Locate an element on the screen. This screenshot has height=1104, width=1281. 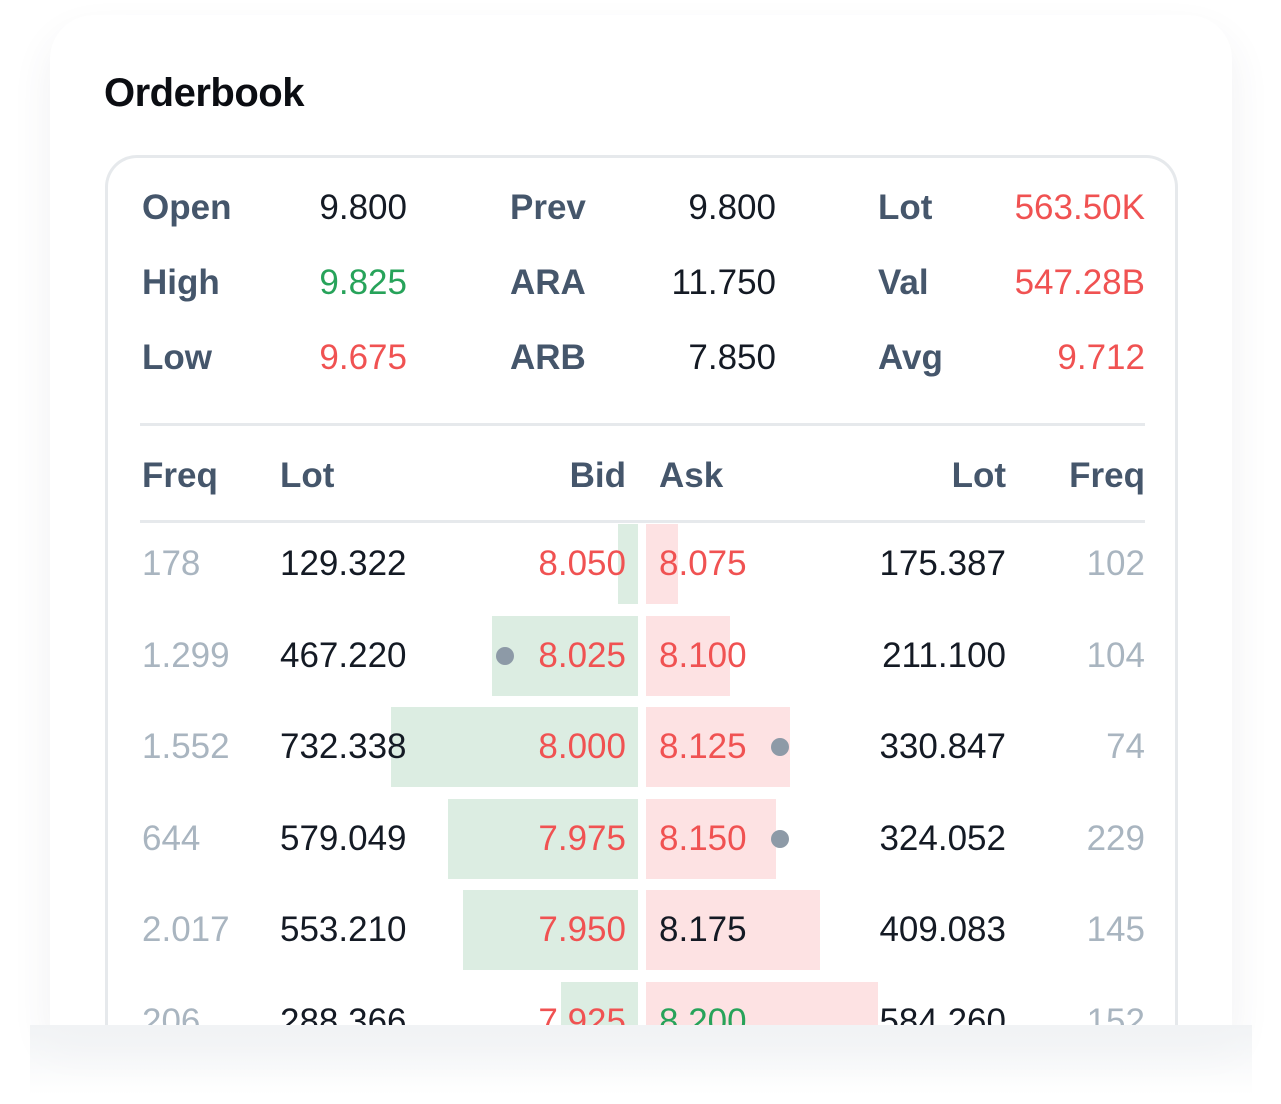
ask-lot: 324.052 is located at coordinates (942, 838).